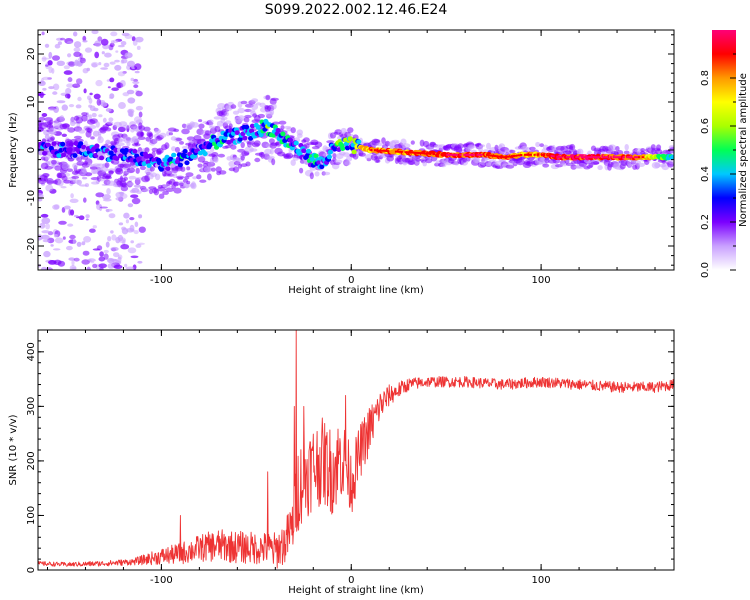 The image size is (750, 600). What do you see at coordinates (31, 570) in the screenshot?
I see `y-tick-label: 0` at bounding box center [31, 570].